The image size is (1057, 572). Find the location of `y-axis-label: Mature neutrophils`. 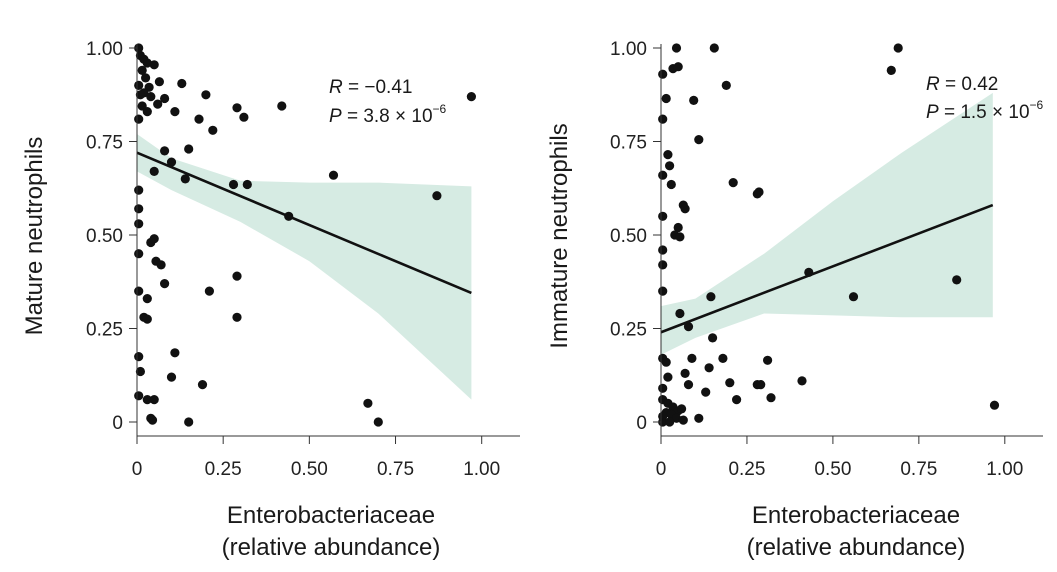

y-axis-label: Mature neutrophils is located at coordinates (34, 236).